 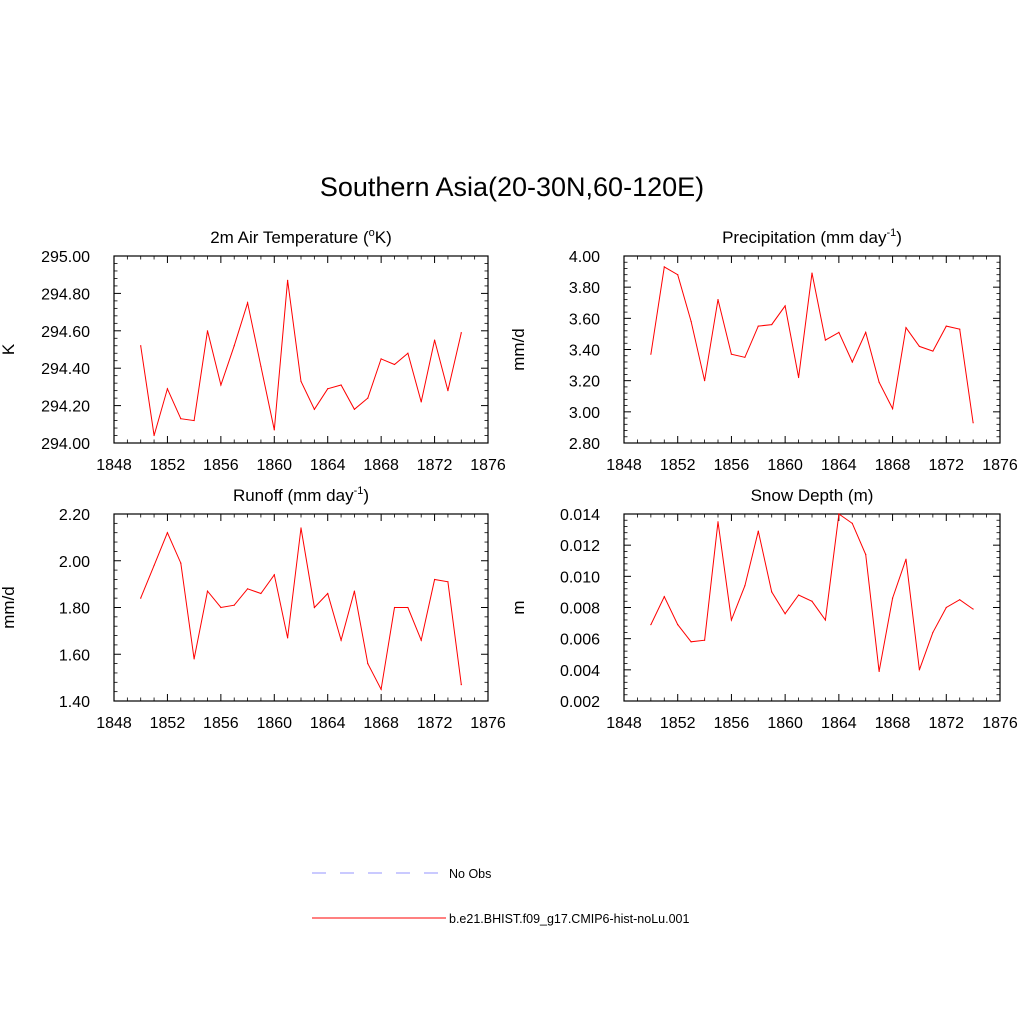 What do you see at coordinates (74, 515) in the screenshot?
I see `y-tick-label: 2.20` at bounding box center [74, 515].